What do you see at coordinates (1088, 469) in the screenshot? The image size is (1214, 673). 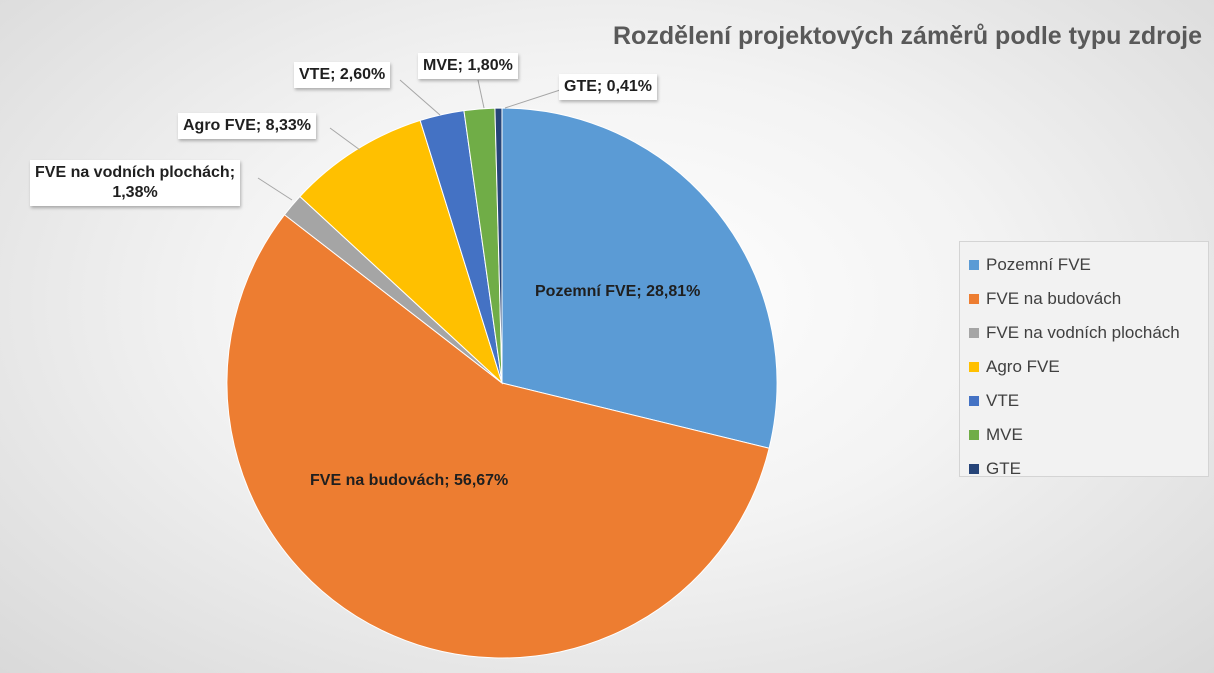 I see `legend-item: GTE` at bounding box center [1088, 469].